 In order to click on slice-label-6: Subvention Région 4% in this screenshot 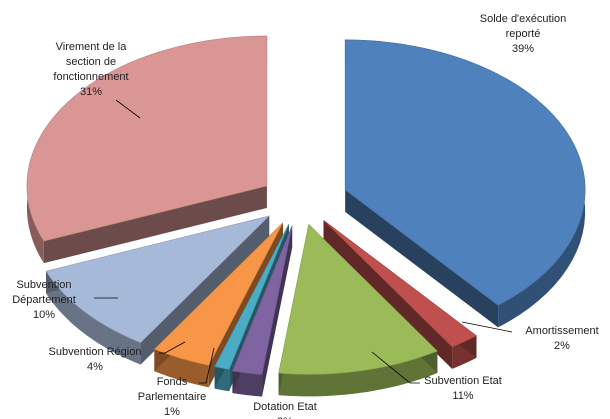, I will do `click(95, 359)`.